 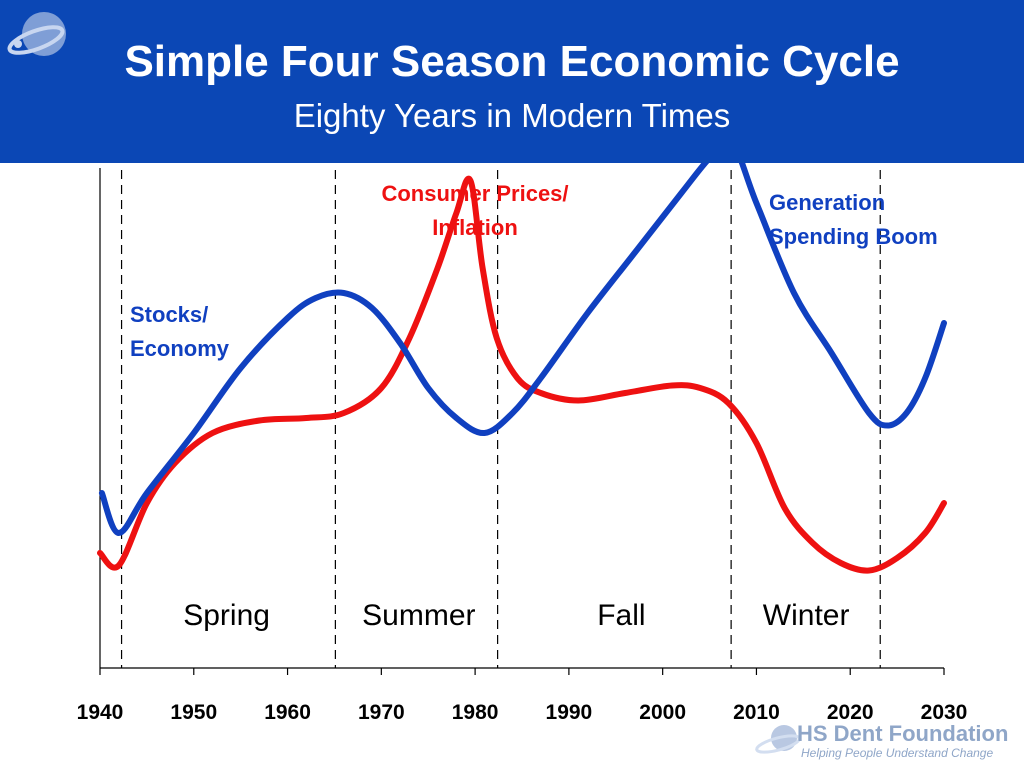 I want to click on x-tick-label-1980: 1980, so click(x=475, y=712).